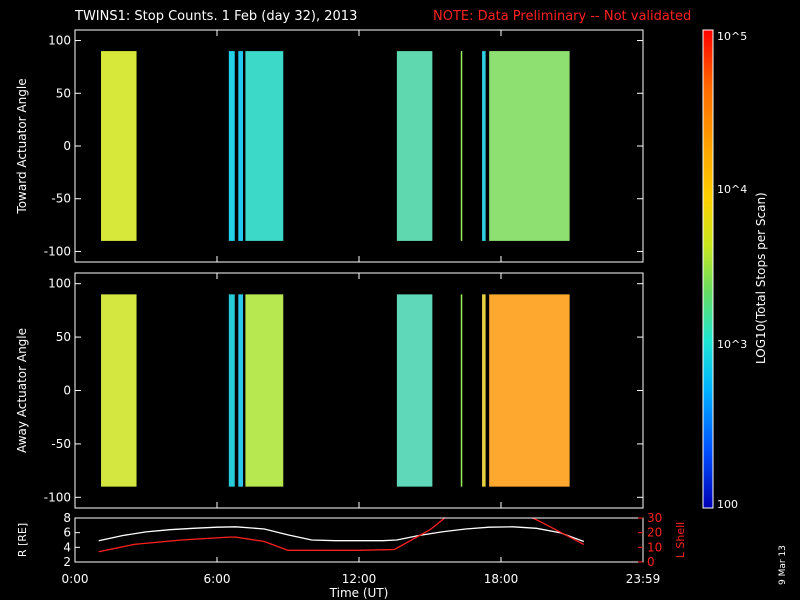 The height and width of the screenshot is (600, 800). What do you see at coordinates (67, 547) in the screenshot?
I see `radius-ytick-label: 4` at bounding box center [67, 547].